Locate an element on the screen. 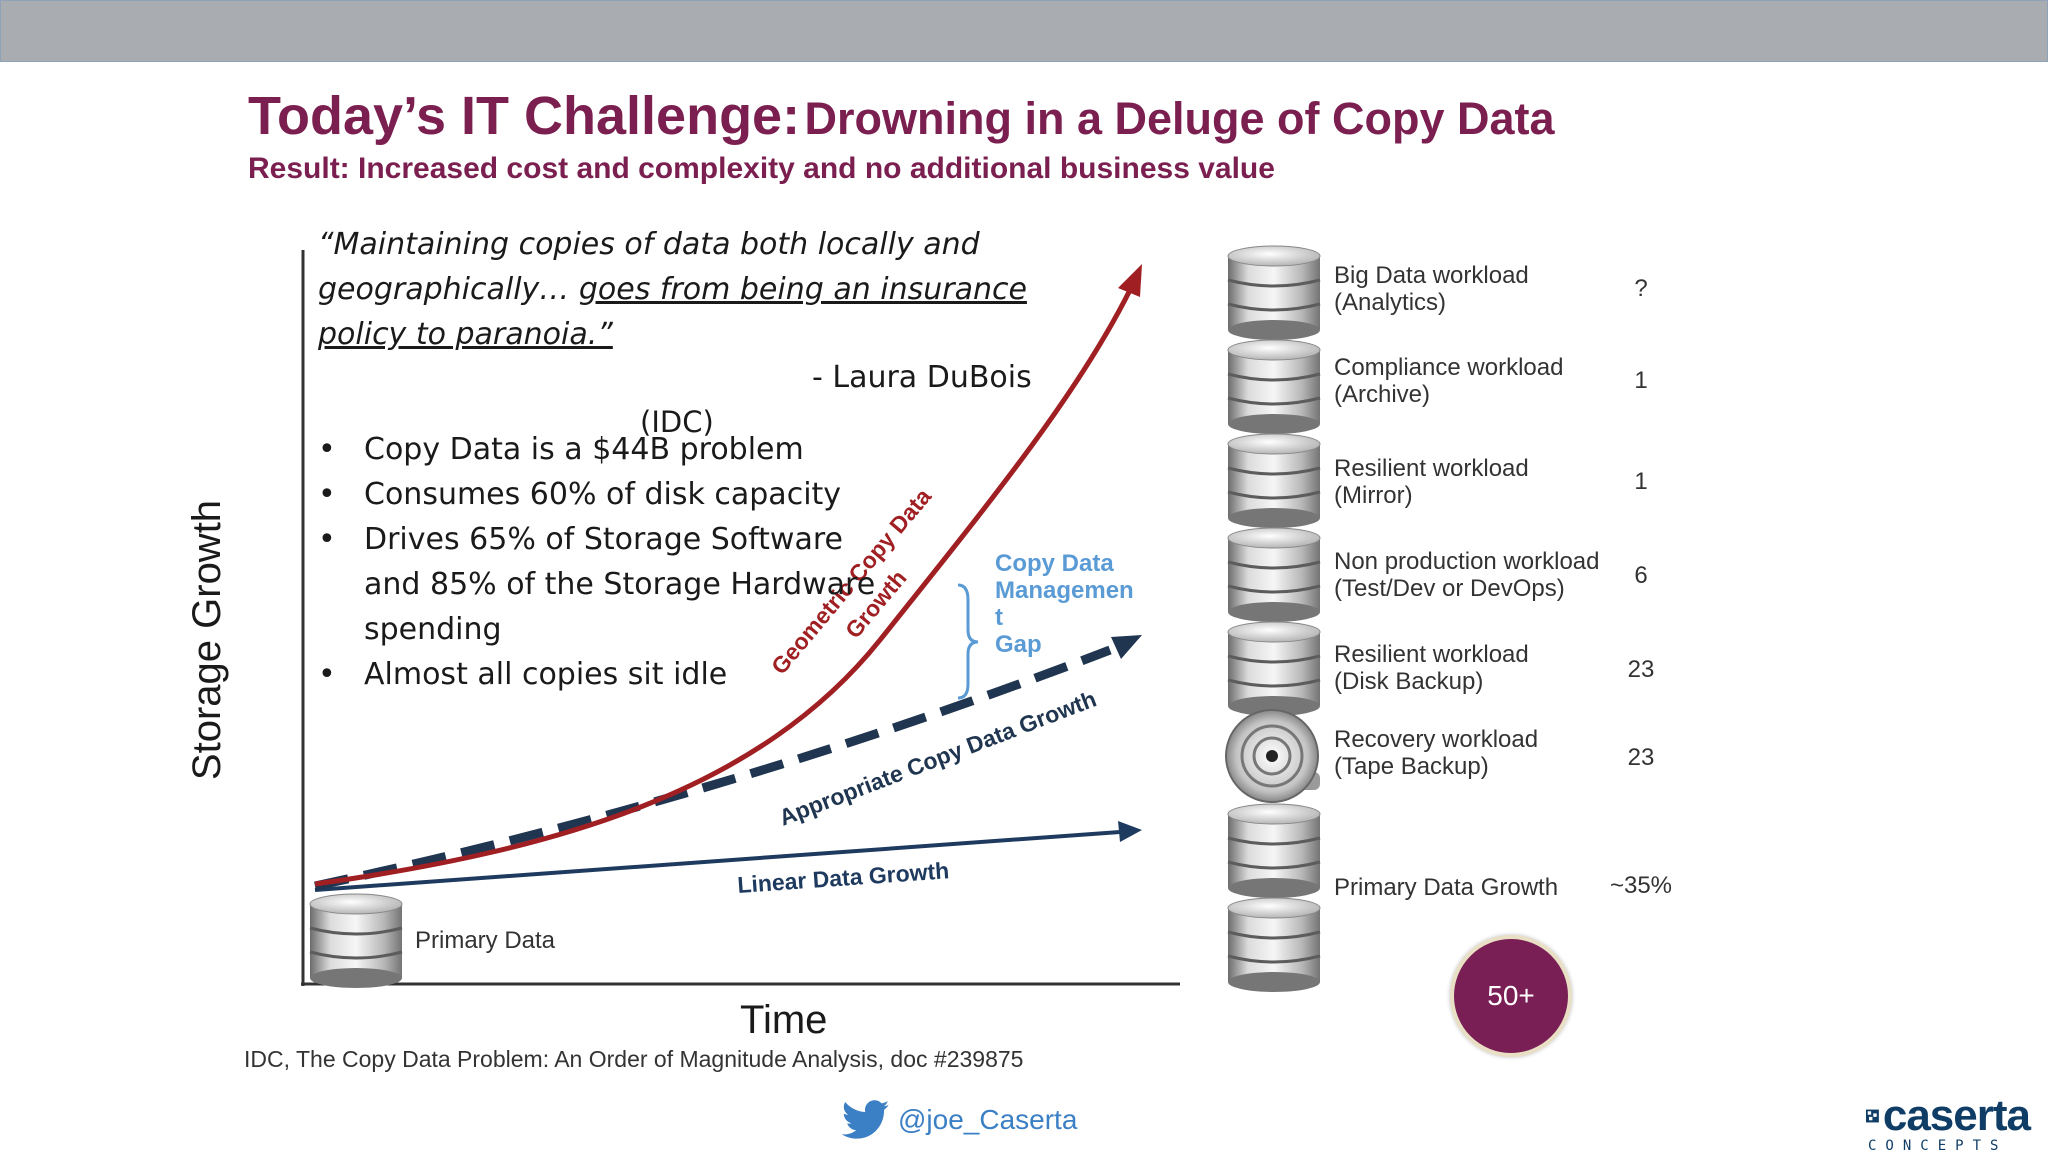 The image size is (2048, 1154). bullet-item: Almost all copies sit idle is located at coordinates (598, 674).